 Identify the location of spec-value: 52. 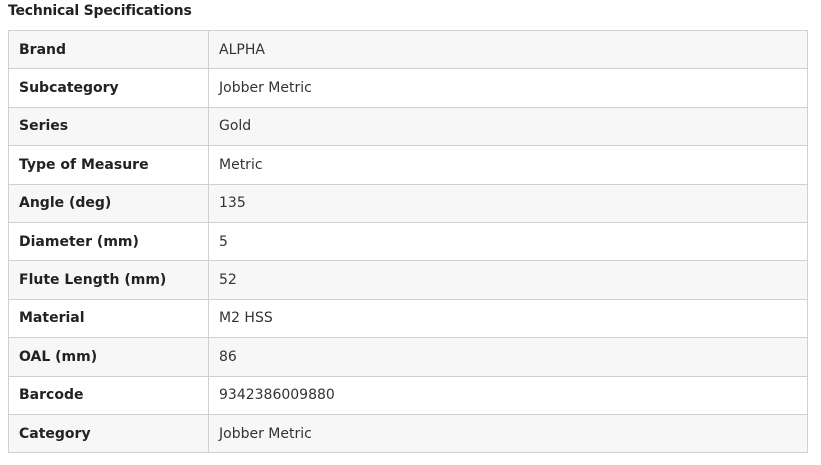
(508, 280).